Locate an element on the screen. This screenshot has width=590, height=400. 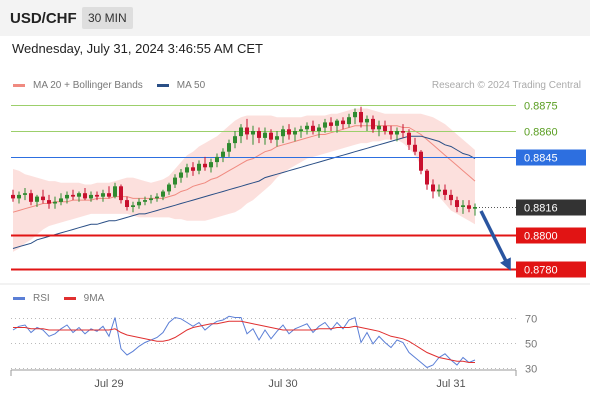
rsi-tick-label: 30 is located at coordinates (531, 370).